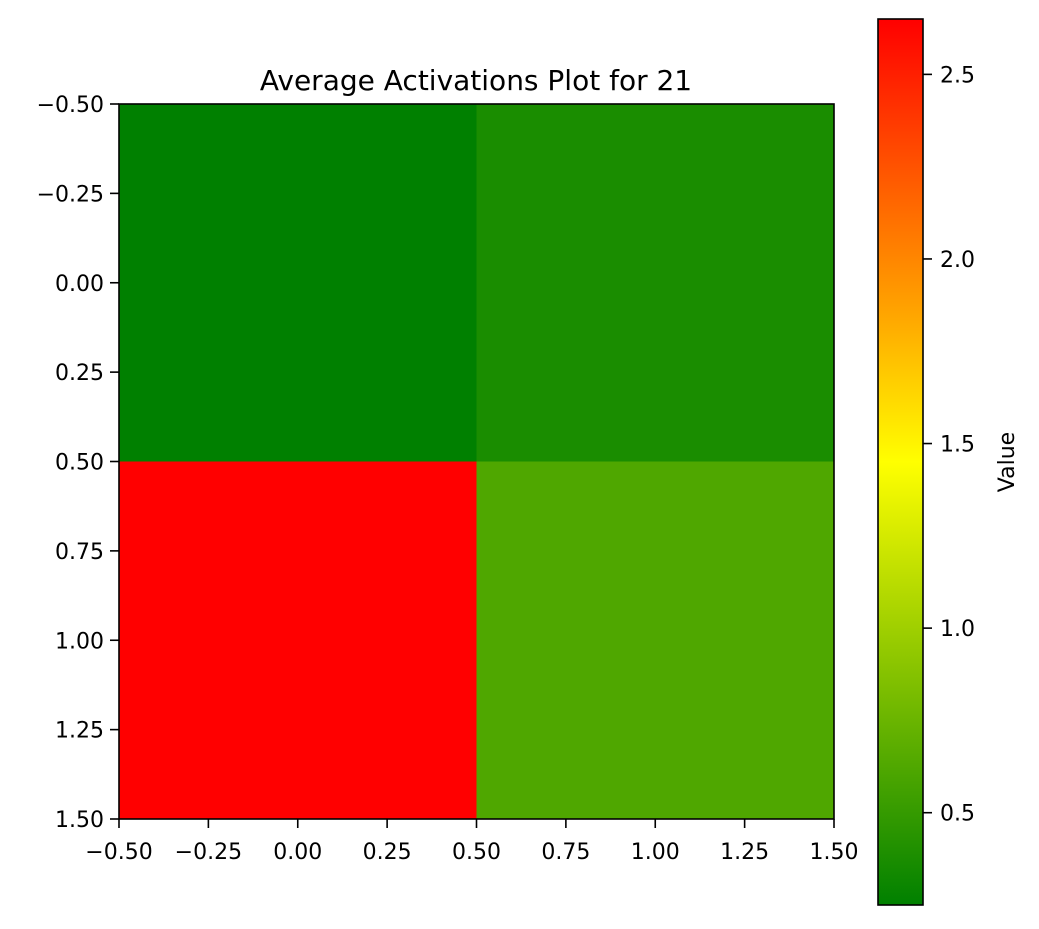 Image resolution: width=1039 pixels, height=929 pixels. What do you see at coordinates (79, 552) in the screenshot?
I see `y-tick-label: 0.75` at bounding box center [79, 552].